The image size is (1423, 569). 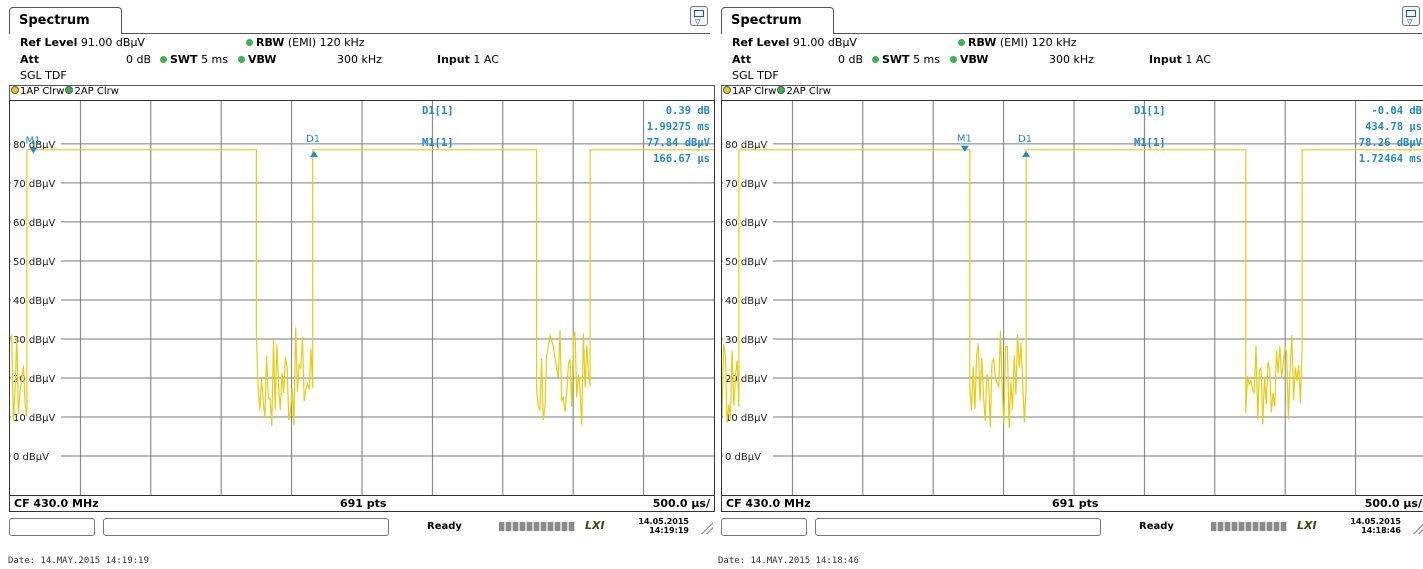 I want to click on swt: SWT 5 ms, so click(x=906, y=59).